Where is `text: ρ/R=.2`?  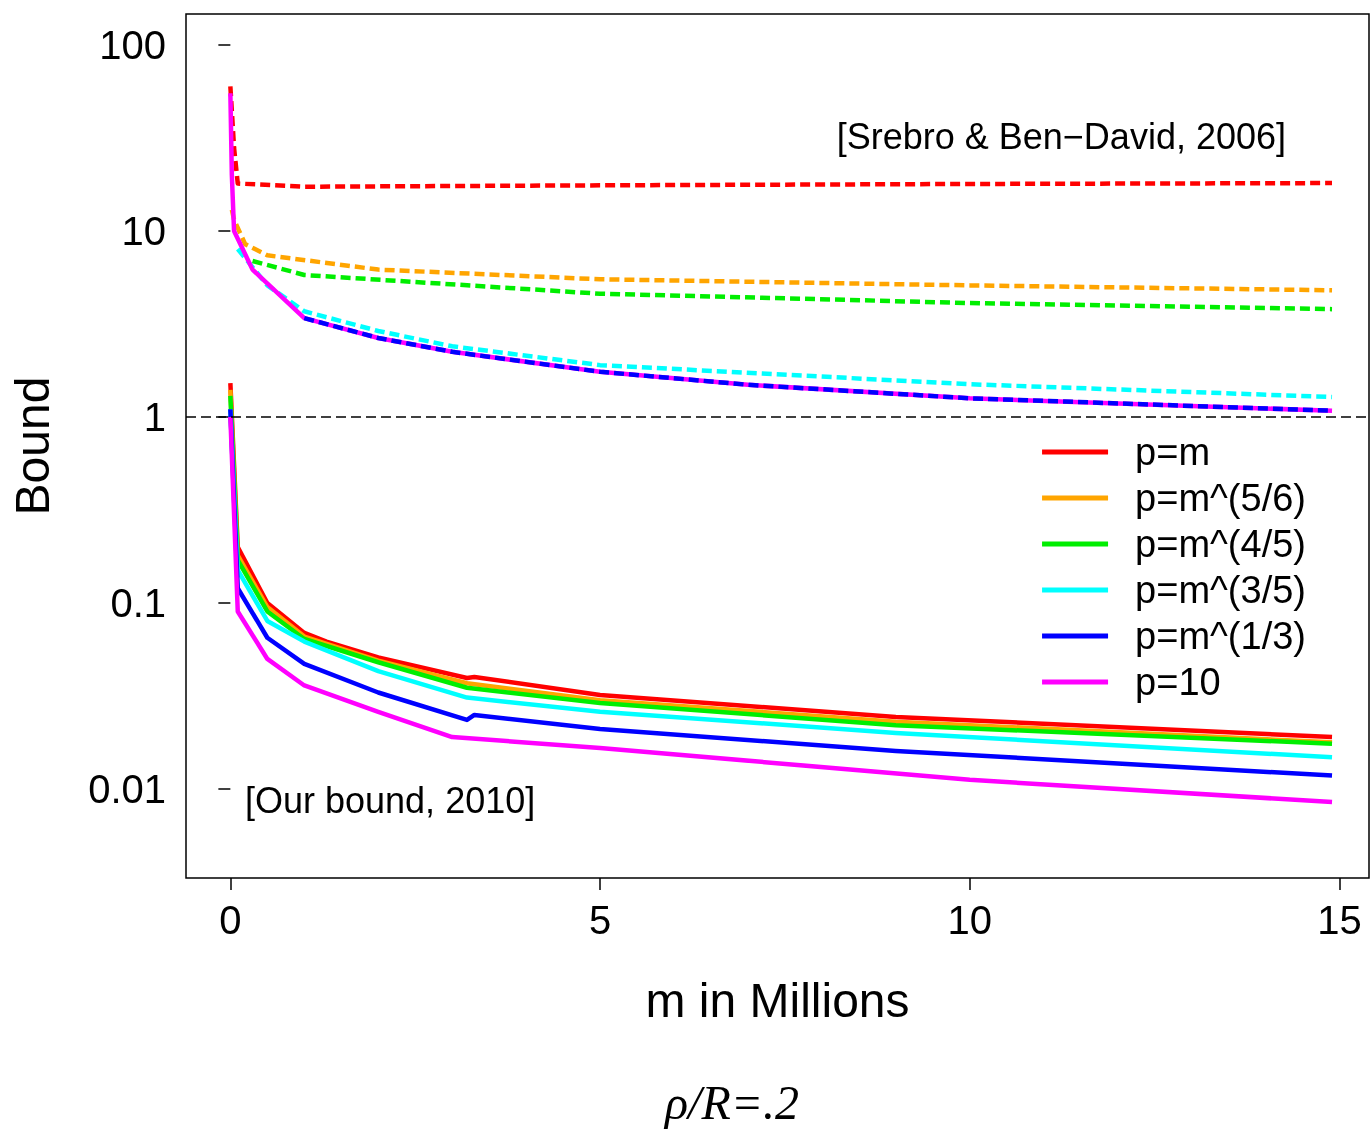
text: ρ/R=.2 is located at coordinates (731, 1102).